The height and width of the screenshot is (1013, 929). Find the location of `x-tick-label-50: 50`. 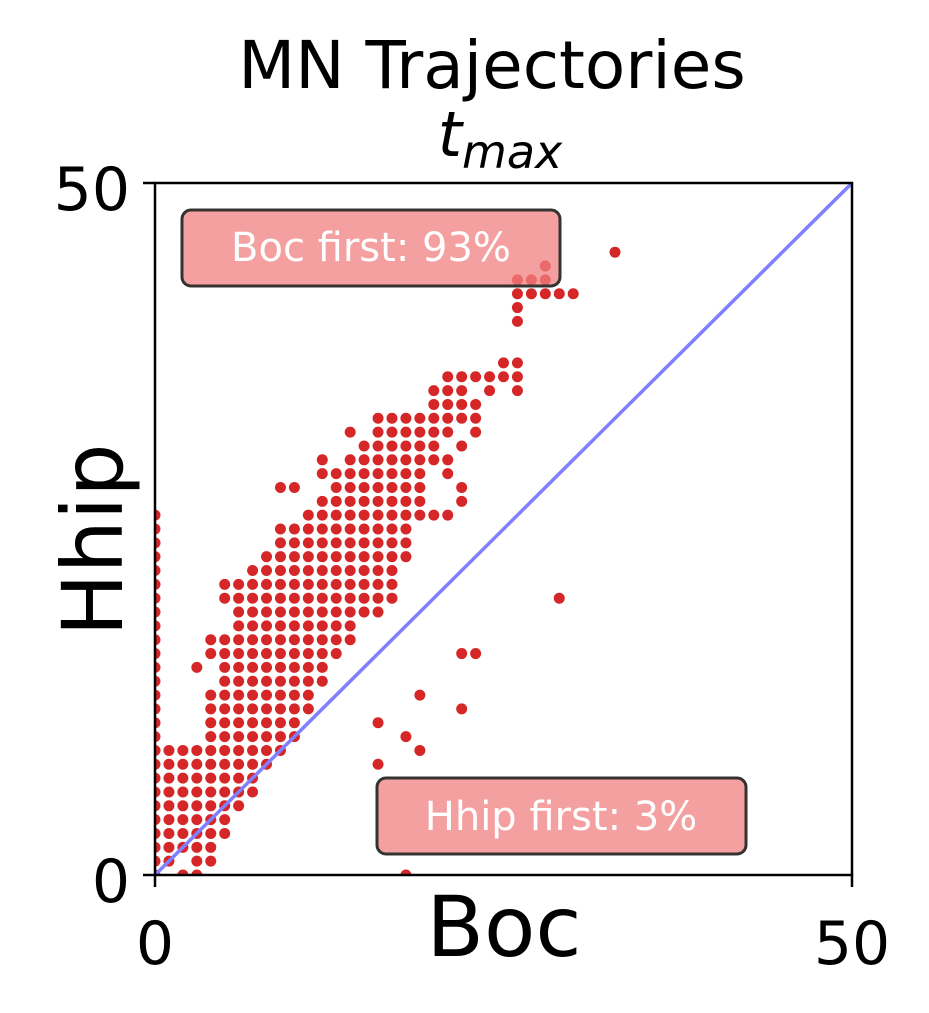

x-tick-label-50: 50 is located at coordinates (852, 944).